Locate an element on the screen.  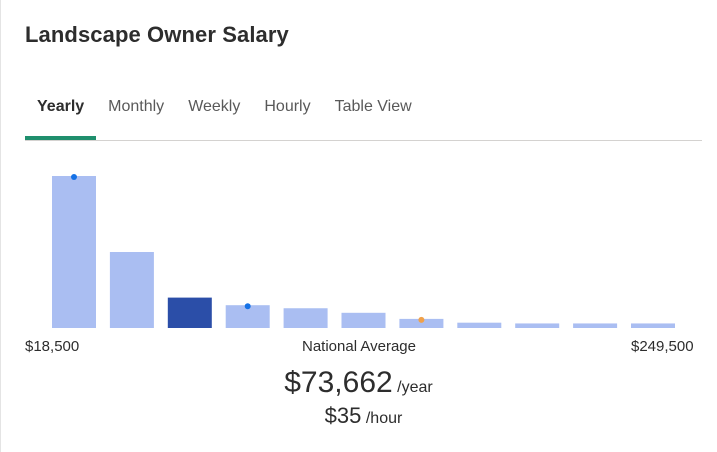
average-hourly-unit: /hour is located at coordinates (384, 418).